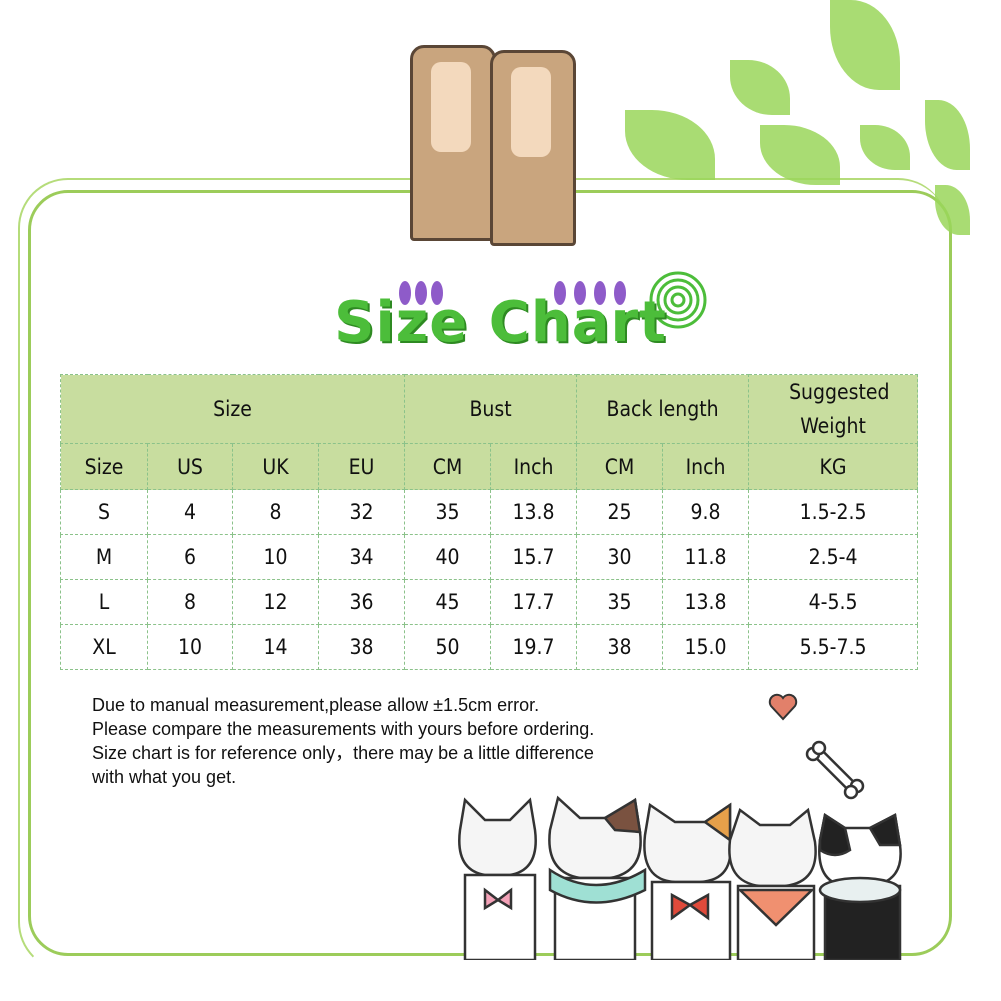  I want to click on sub-header-row: Size US UK EU CM Inch CM Inch KG, so click(489, 466).